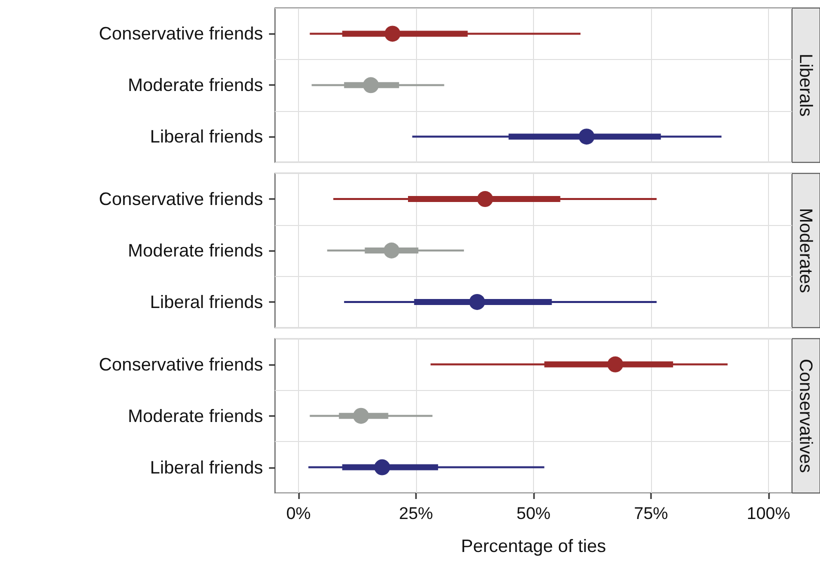  I want to click on x-tick-label: 25%, so click(416, 513).